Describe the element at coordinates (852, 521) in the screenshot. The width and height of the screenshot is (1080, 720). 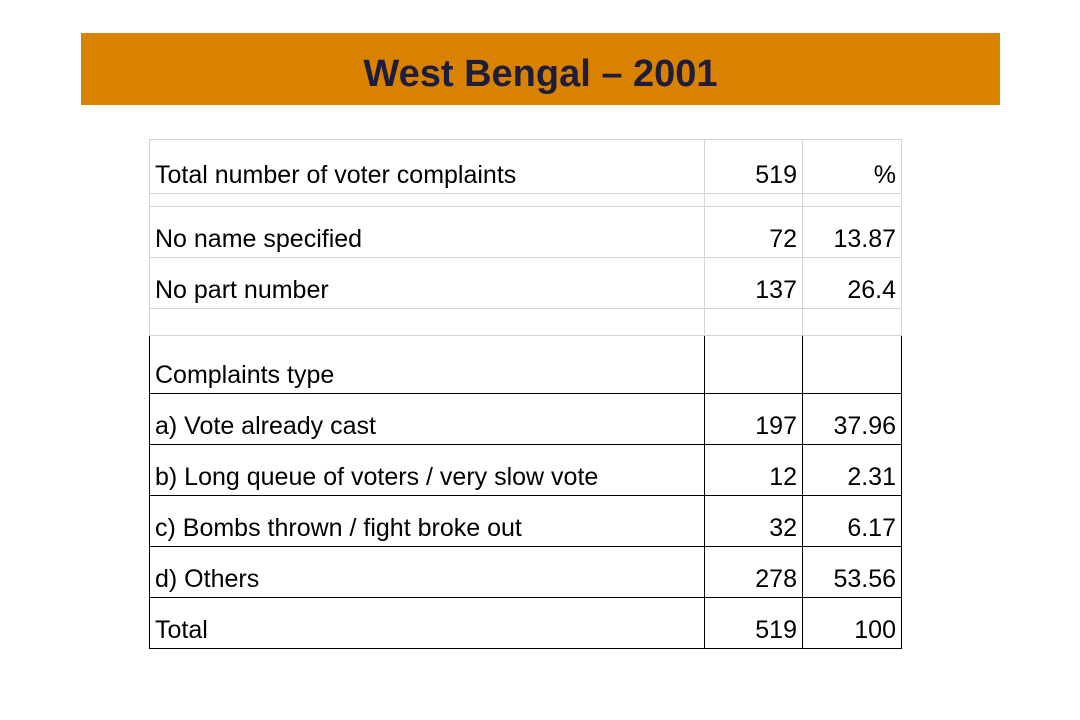
I see `row-percent: 6.17` at that location.